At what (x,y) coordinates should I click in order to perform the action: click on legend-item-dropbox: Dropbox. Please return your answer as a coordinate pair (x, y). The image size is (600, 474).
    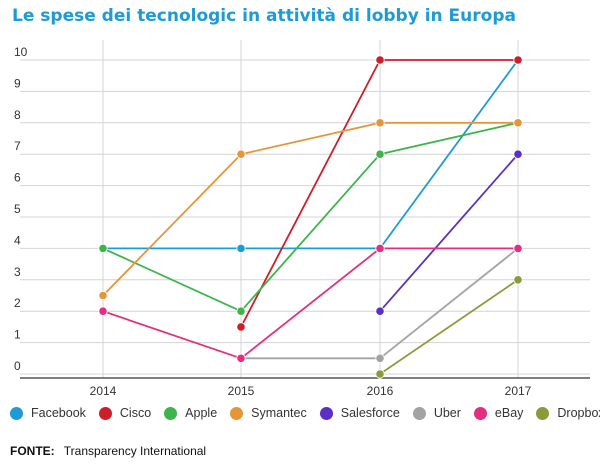
    Looking at the image, I should click on (568, 413).